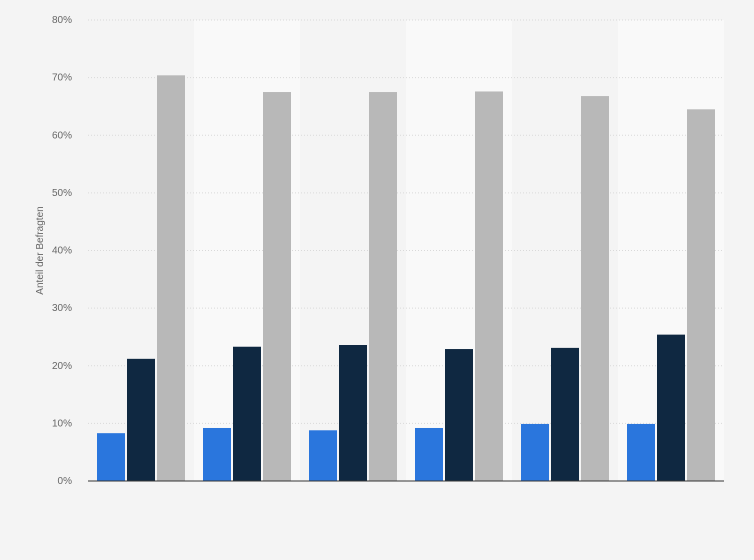 This screenshot has width=754, height=560. What do you see at coordinates (141, 419) in the screenshot?
I see `bar-s1-c0` at bounding box center [141, 419].